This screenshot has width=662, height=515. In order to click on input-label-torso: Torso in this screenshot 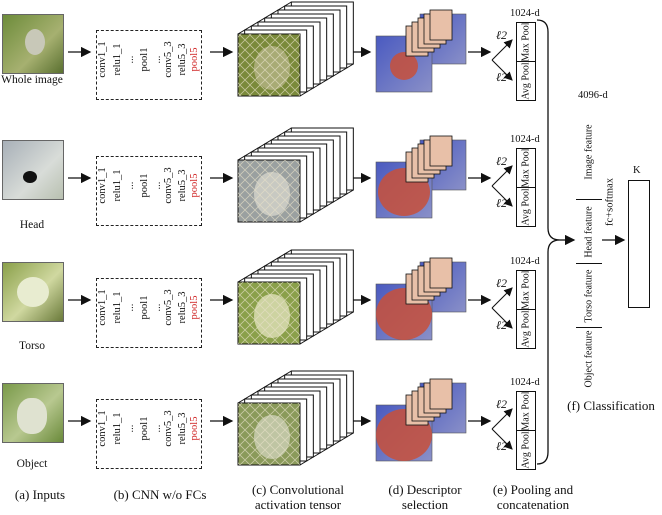, I will do `click(32, 346)`.